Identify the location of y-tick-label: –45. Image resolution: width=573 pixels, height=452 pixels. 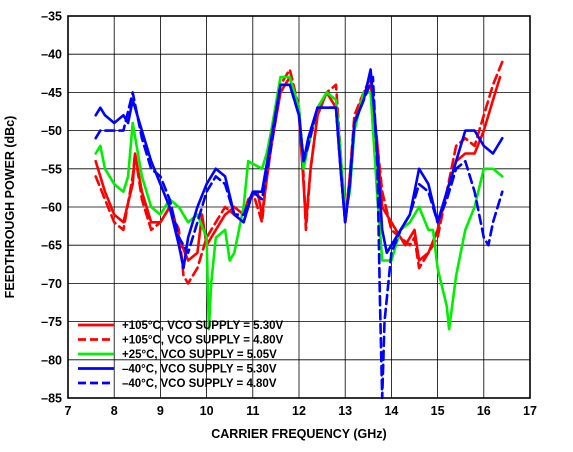
(51, 93).